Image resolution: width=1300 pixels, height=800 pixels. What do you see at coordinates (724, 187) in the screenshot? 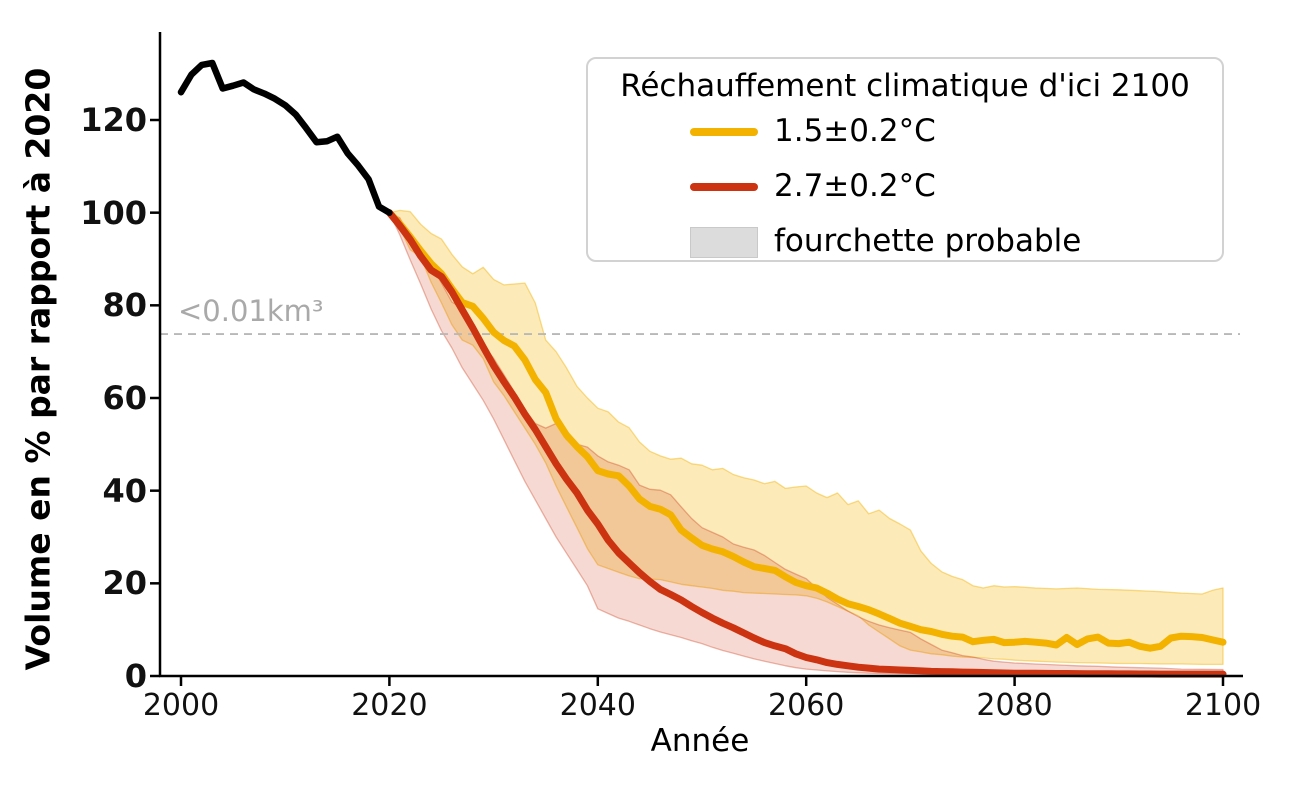
I see `legend-line-swatch-red` at bounding box center [724, 187].